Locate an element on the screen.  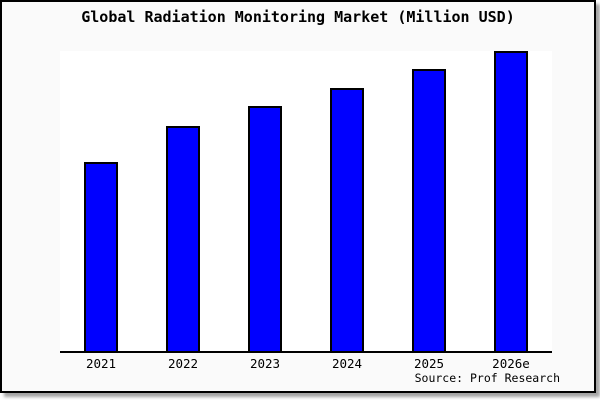
x-tick-label-2025: 2025 is located at coordinates (429, 363).